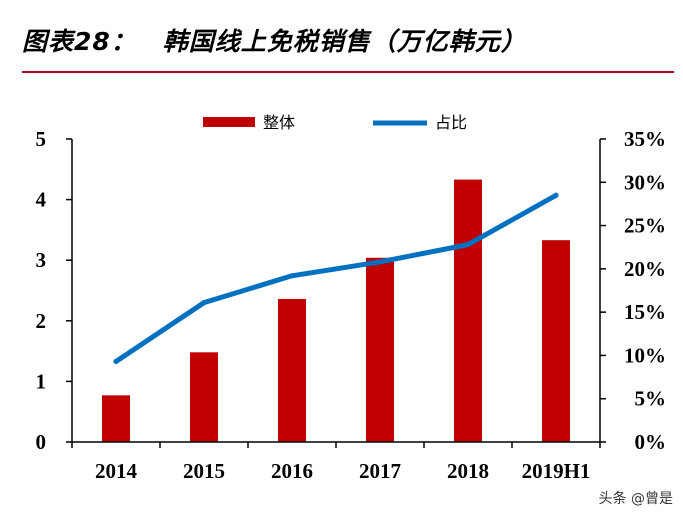 The height and width of the screenshot is (520, 683). Describe the element at coordinates (41, 321) in the screenshot. I see `y-left-tick-label: 2` at that location.